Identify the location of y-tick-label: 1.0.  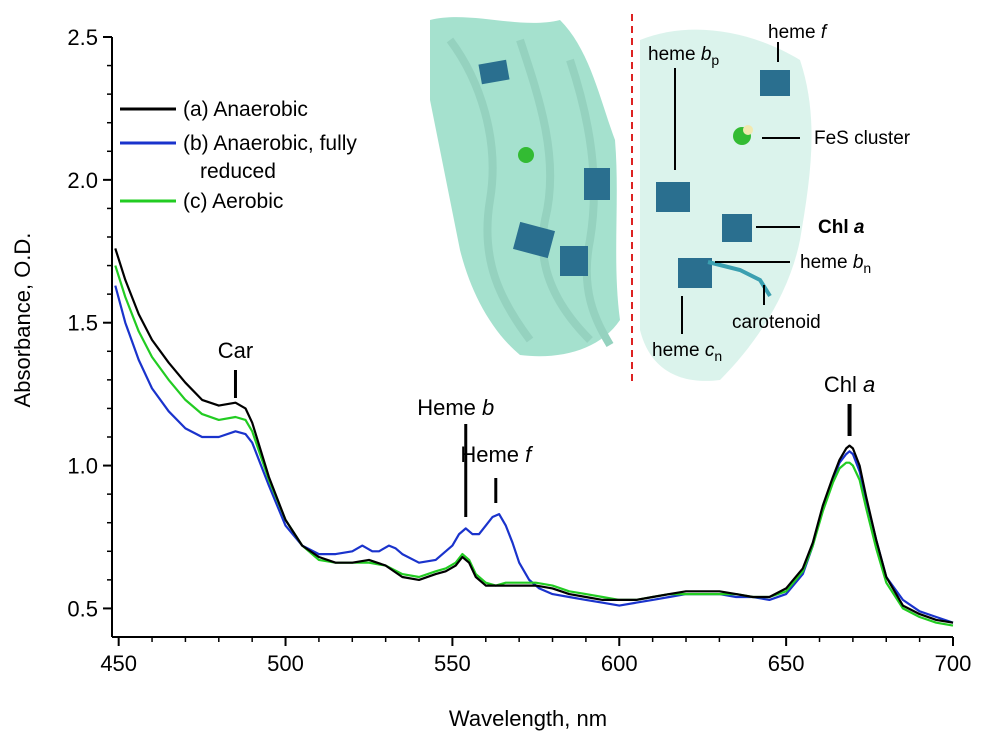
(82, 466).